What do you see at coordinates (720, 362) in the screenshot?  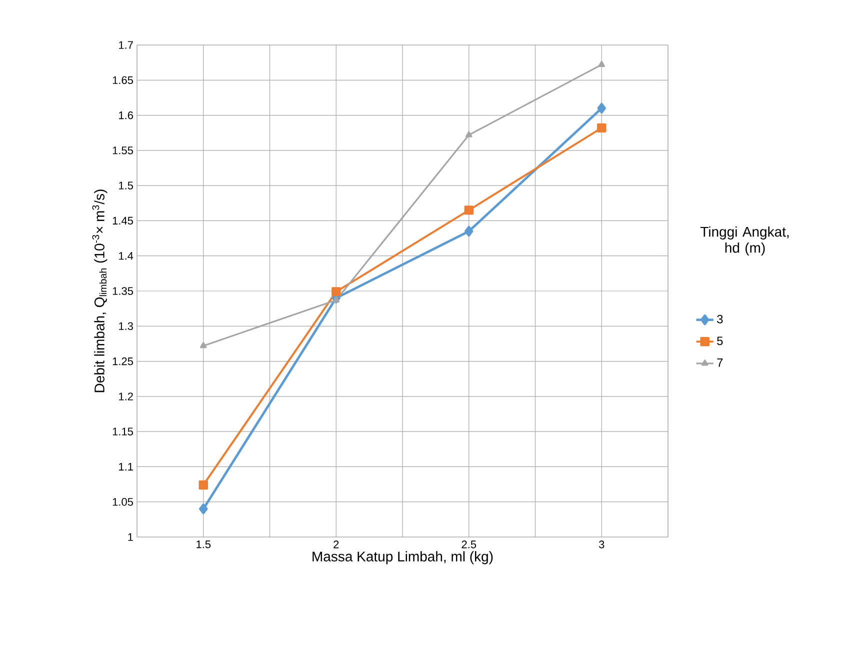 I see `legend-label: 7` at bounding box center [720, 362].